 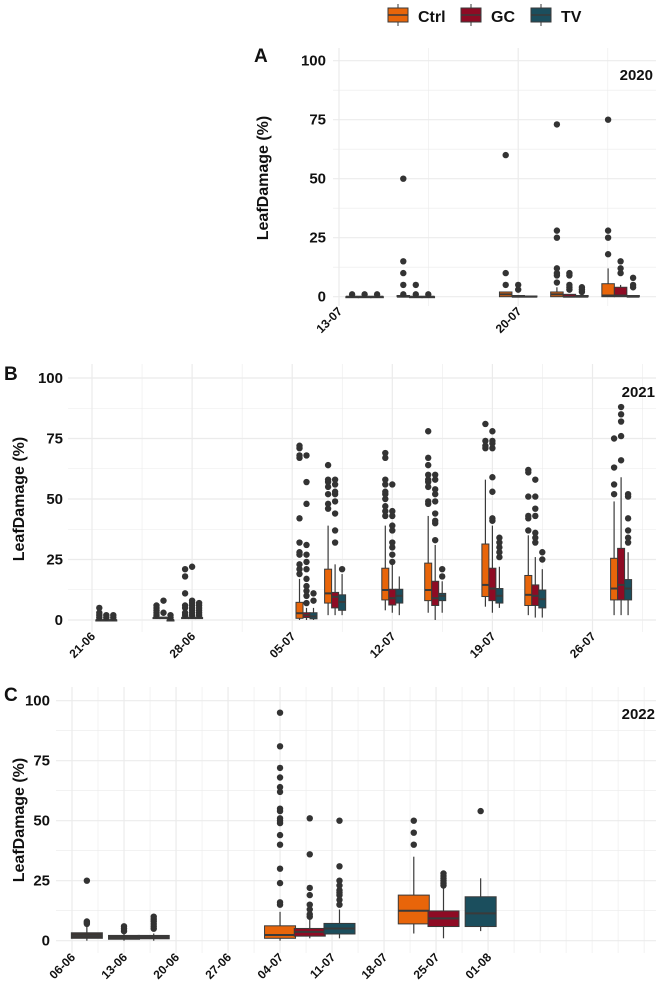 What do you see at coordinates (471, 15) in the screenshot?
I see `legend-key-gc` at bounding box center [471, 15].